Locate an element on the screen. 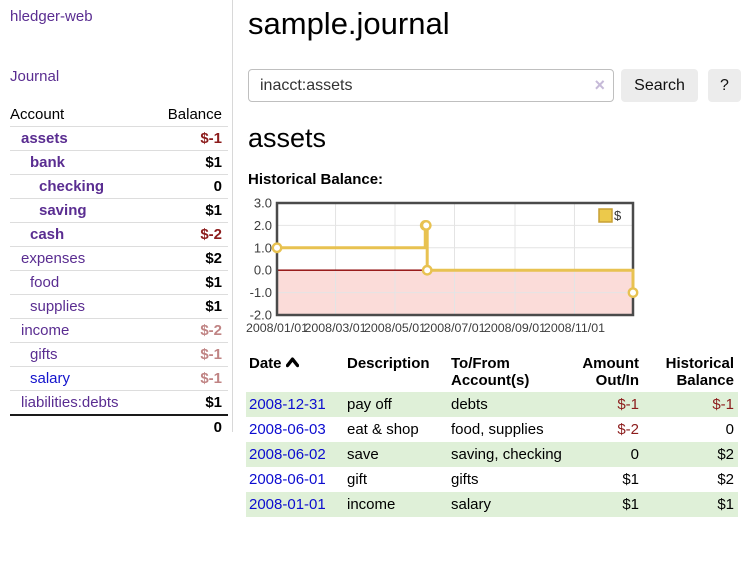 Image resolution: width=742 pixels, height=582 pixels. nav: Journal is located at coordinates (121, 77).